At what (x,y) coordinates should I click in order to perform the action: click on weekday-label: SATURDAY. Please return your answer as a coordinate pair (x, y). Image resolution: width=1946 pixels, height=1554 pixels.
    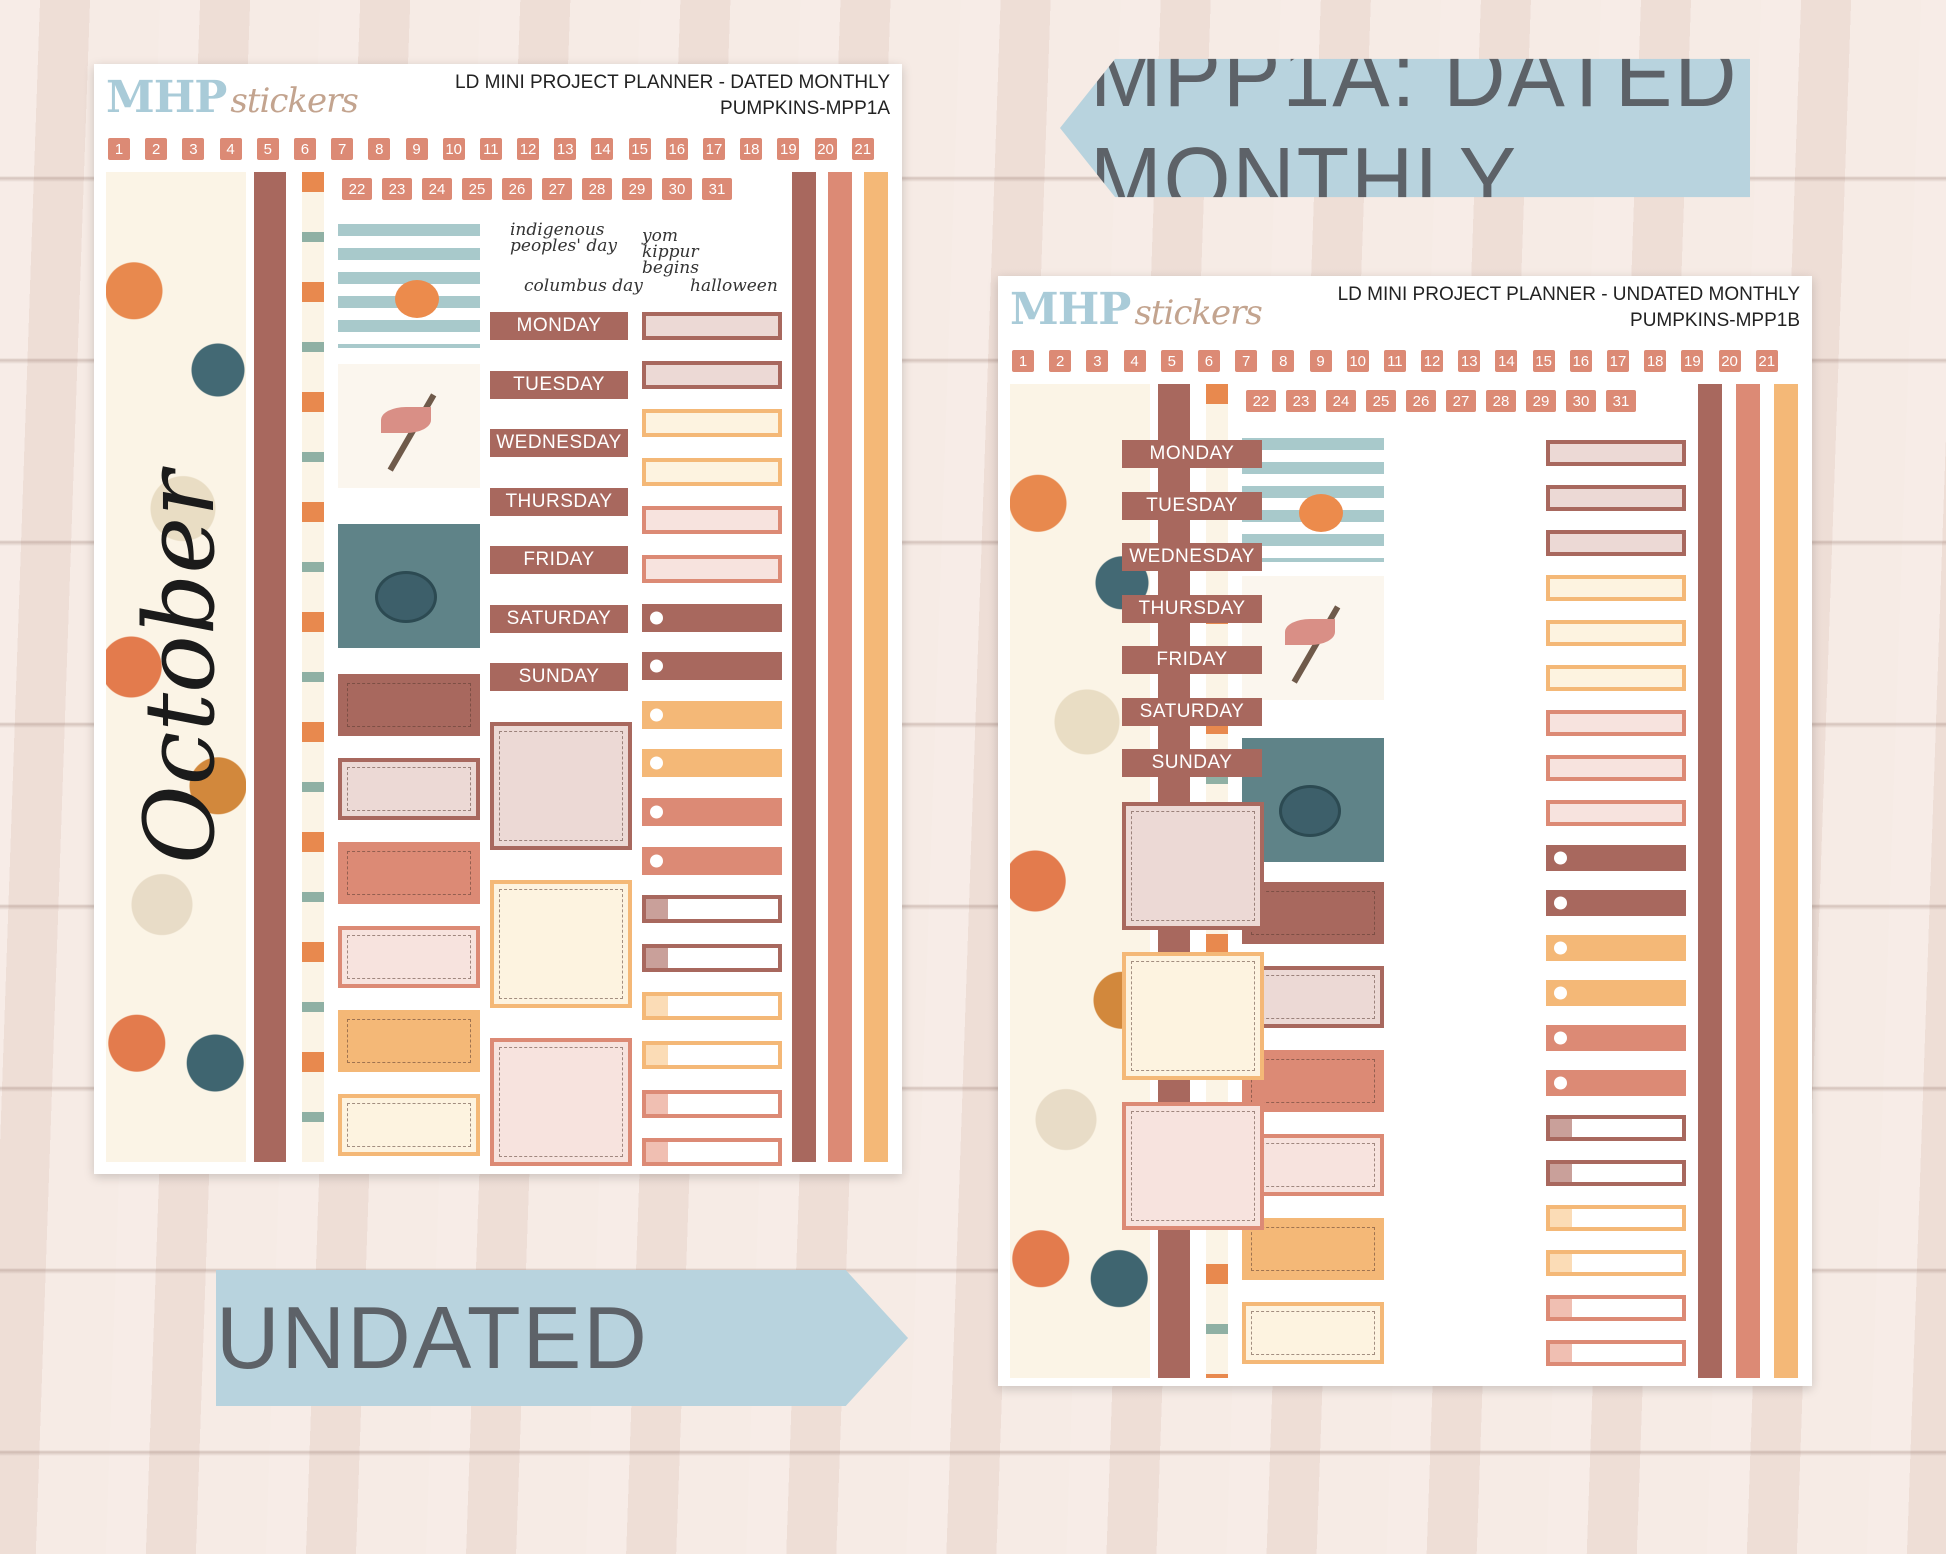
    Looking at the image, I should click on (559, 618).